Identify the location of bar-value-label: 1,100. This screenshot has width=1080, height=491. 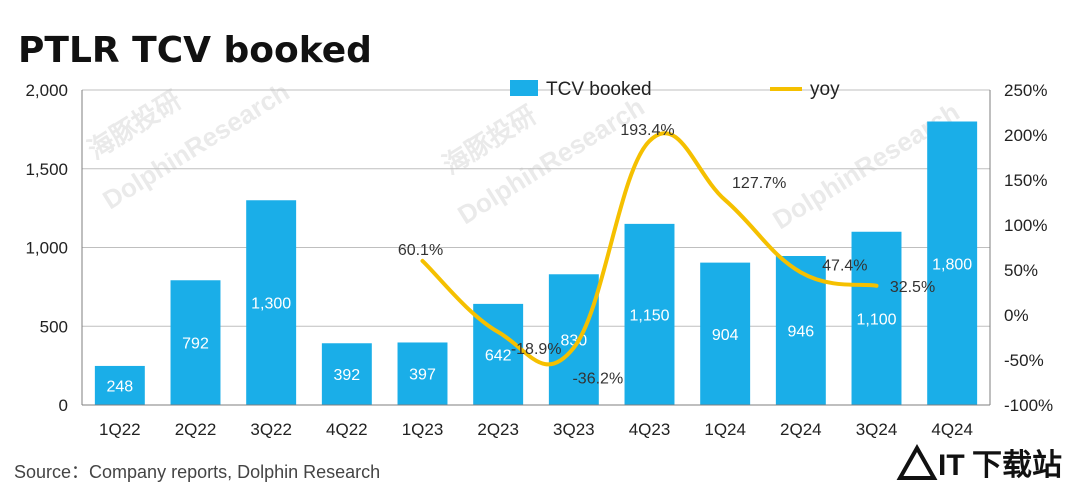
(876, 319).